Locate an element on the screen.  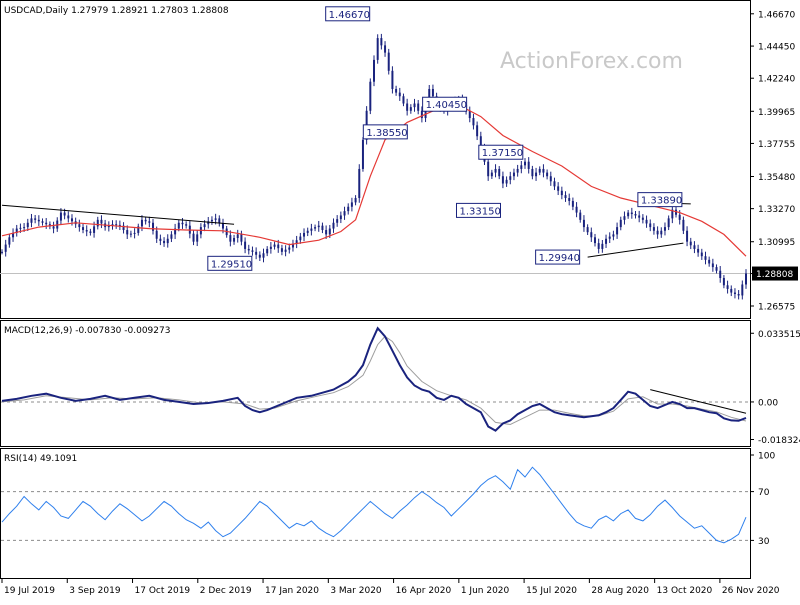
x-tick-label: 19 Jul 2019 is located at coordinates (29, 591).